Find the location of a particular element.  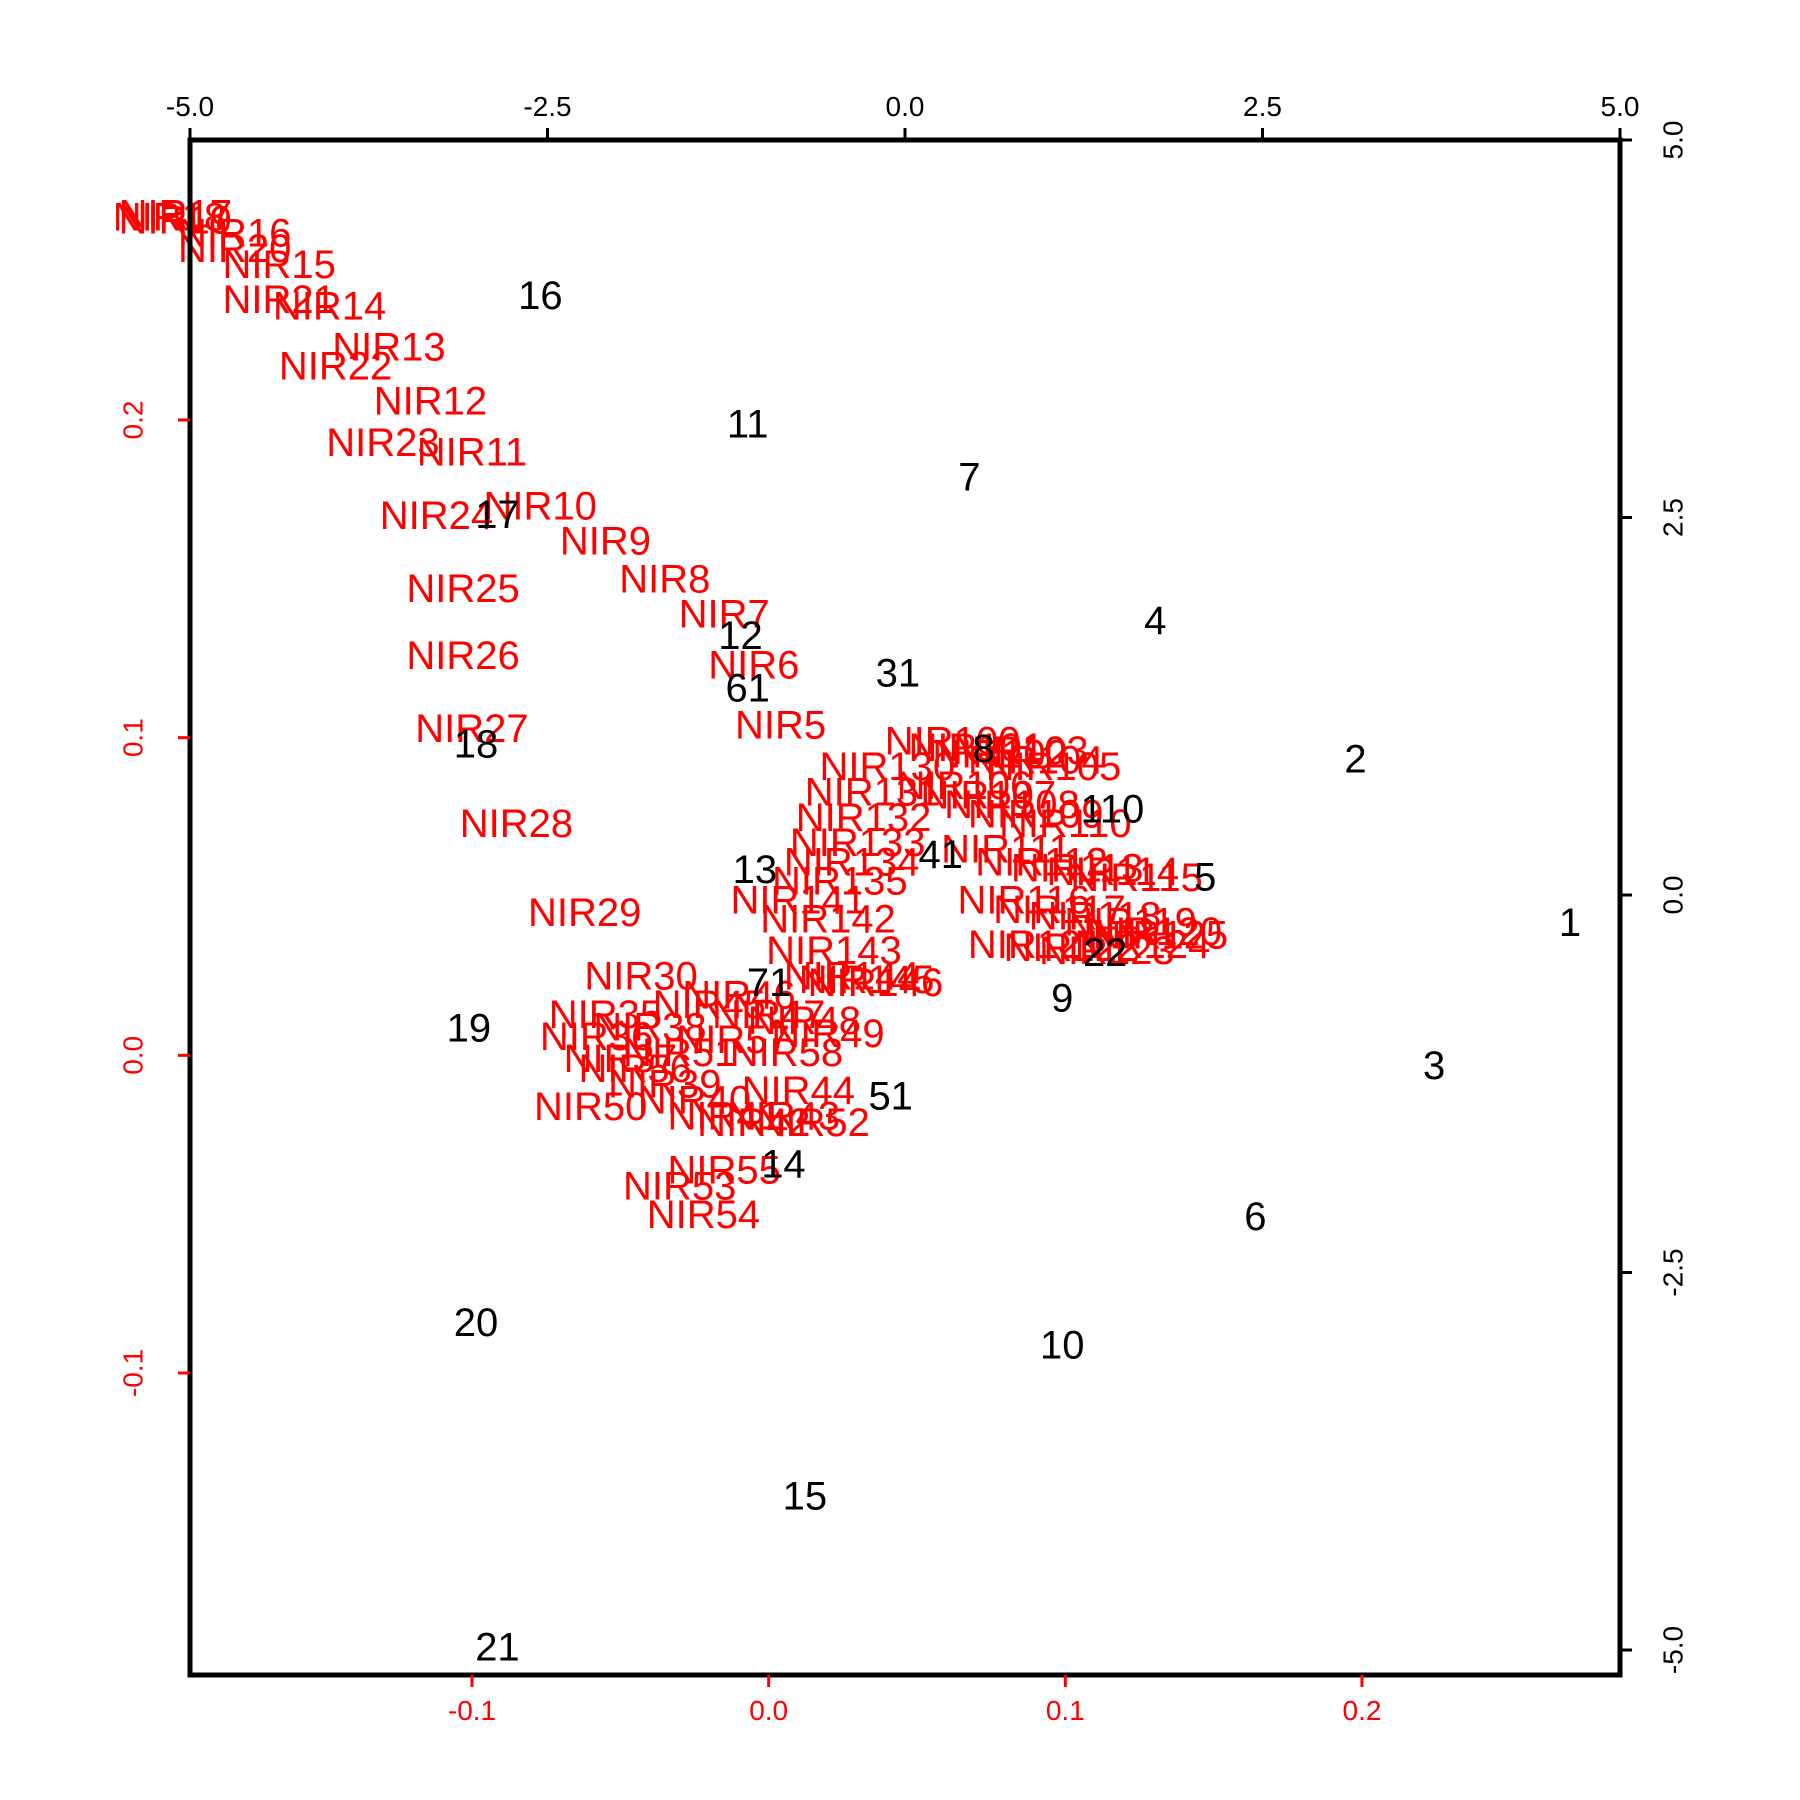

variable-label: NIR105 is located at coordinates (1054, 767).